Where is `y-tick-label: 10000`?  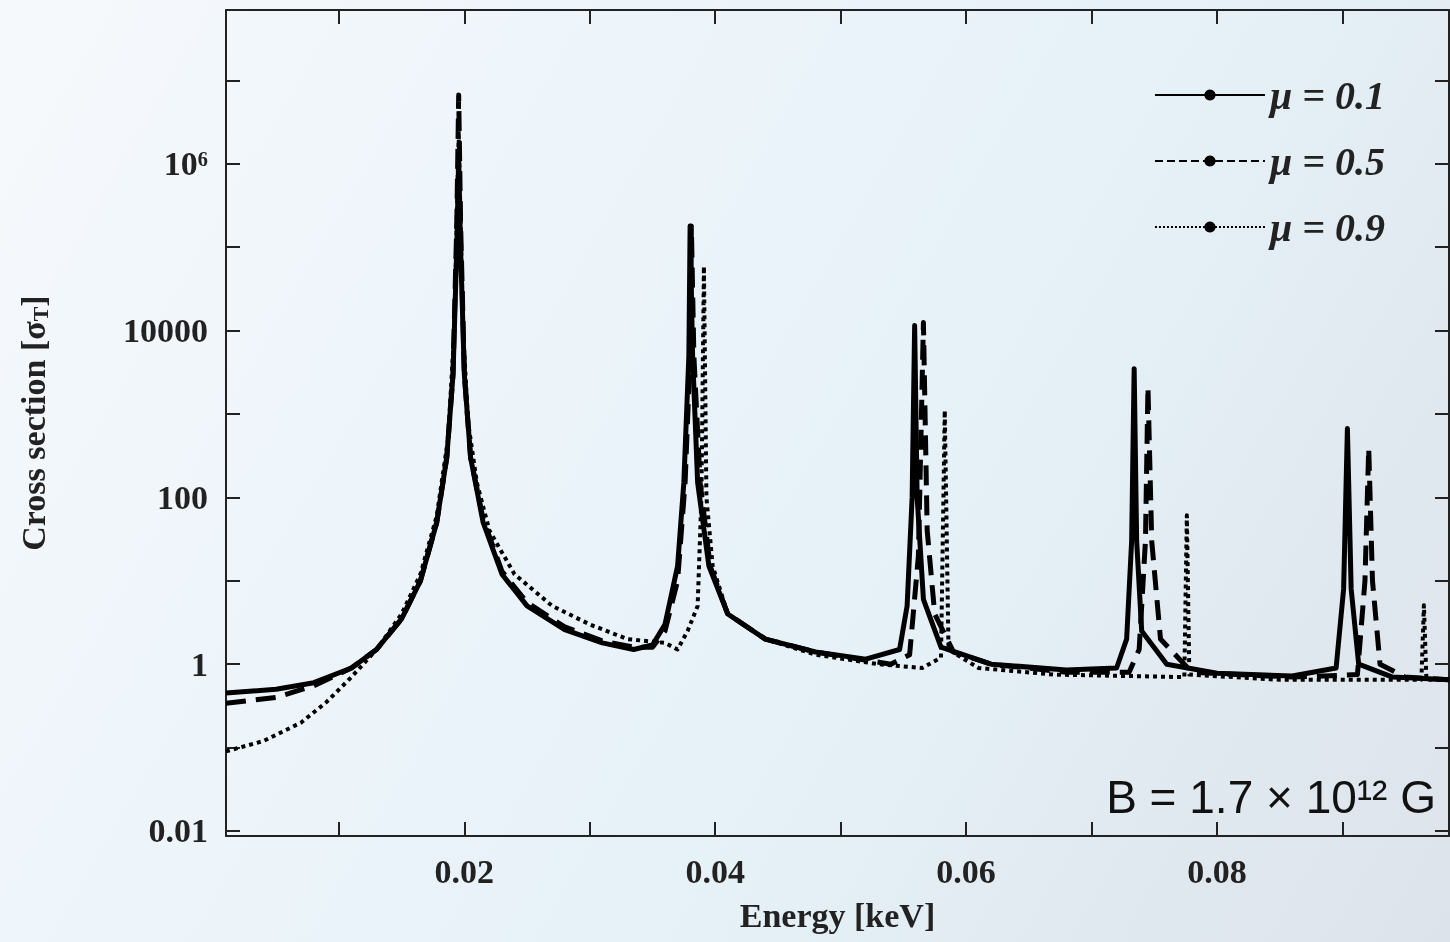
y-tick-label: 10000 is located at coordinates (165, 331).